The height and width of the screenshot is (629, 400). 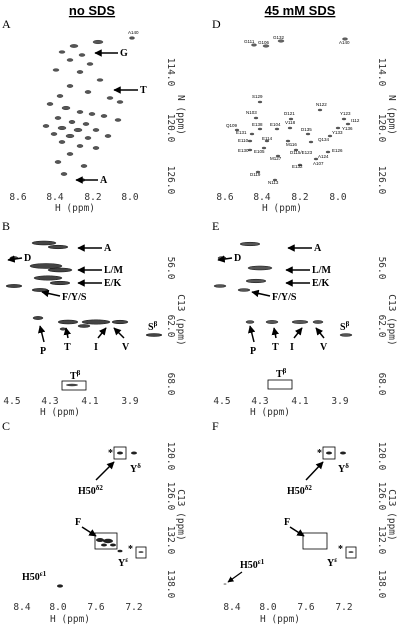 I want to click on svg-text: H50δ2, so click(x=299, y=490).